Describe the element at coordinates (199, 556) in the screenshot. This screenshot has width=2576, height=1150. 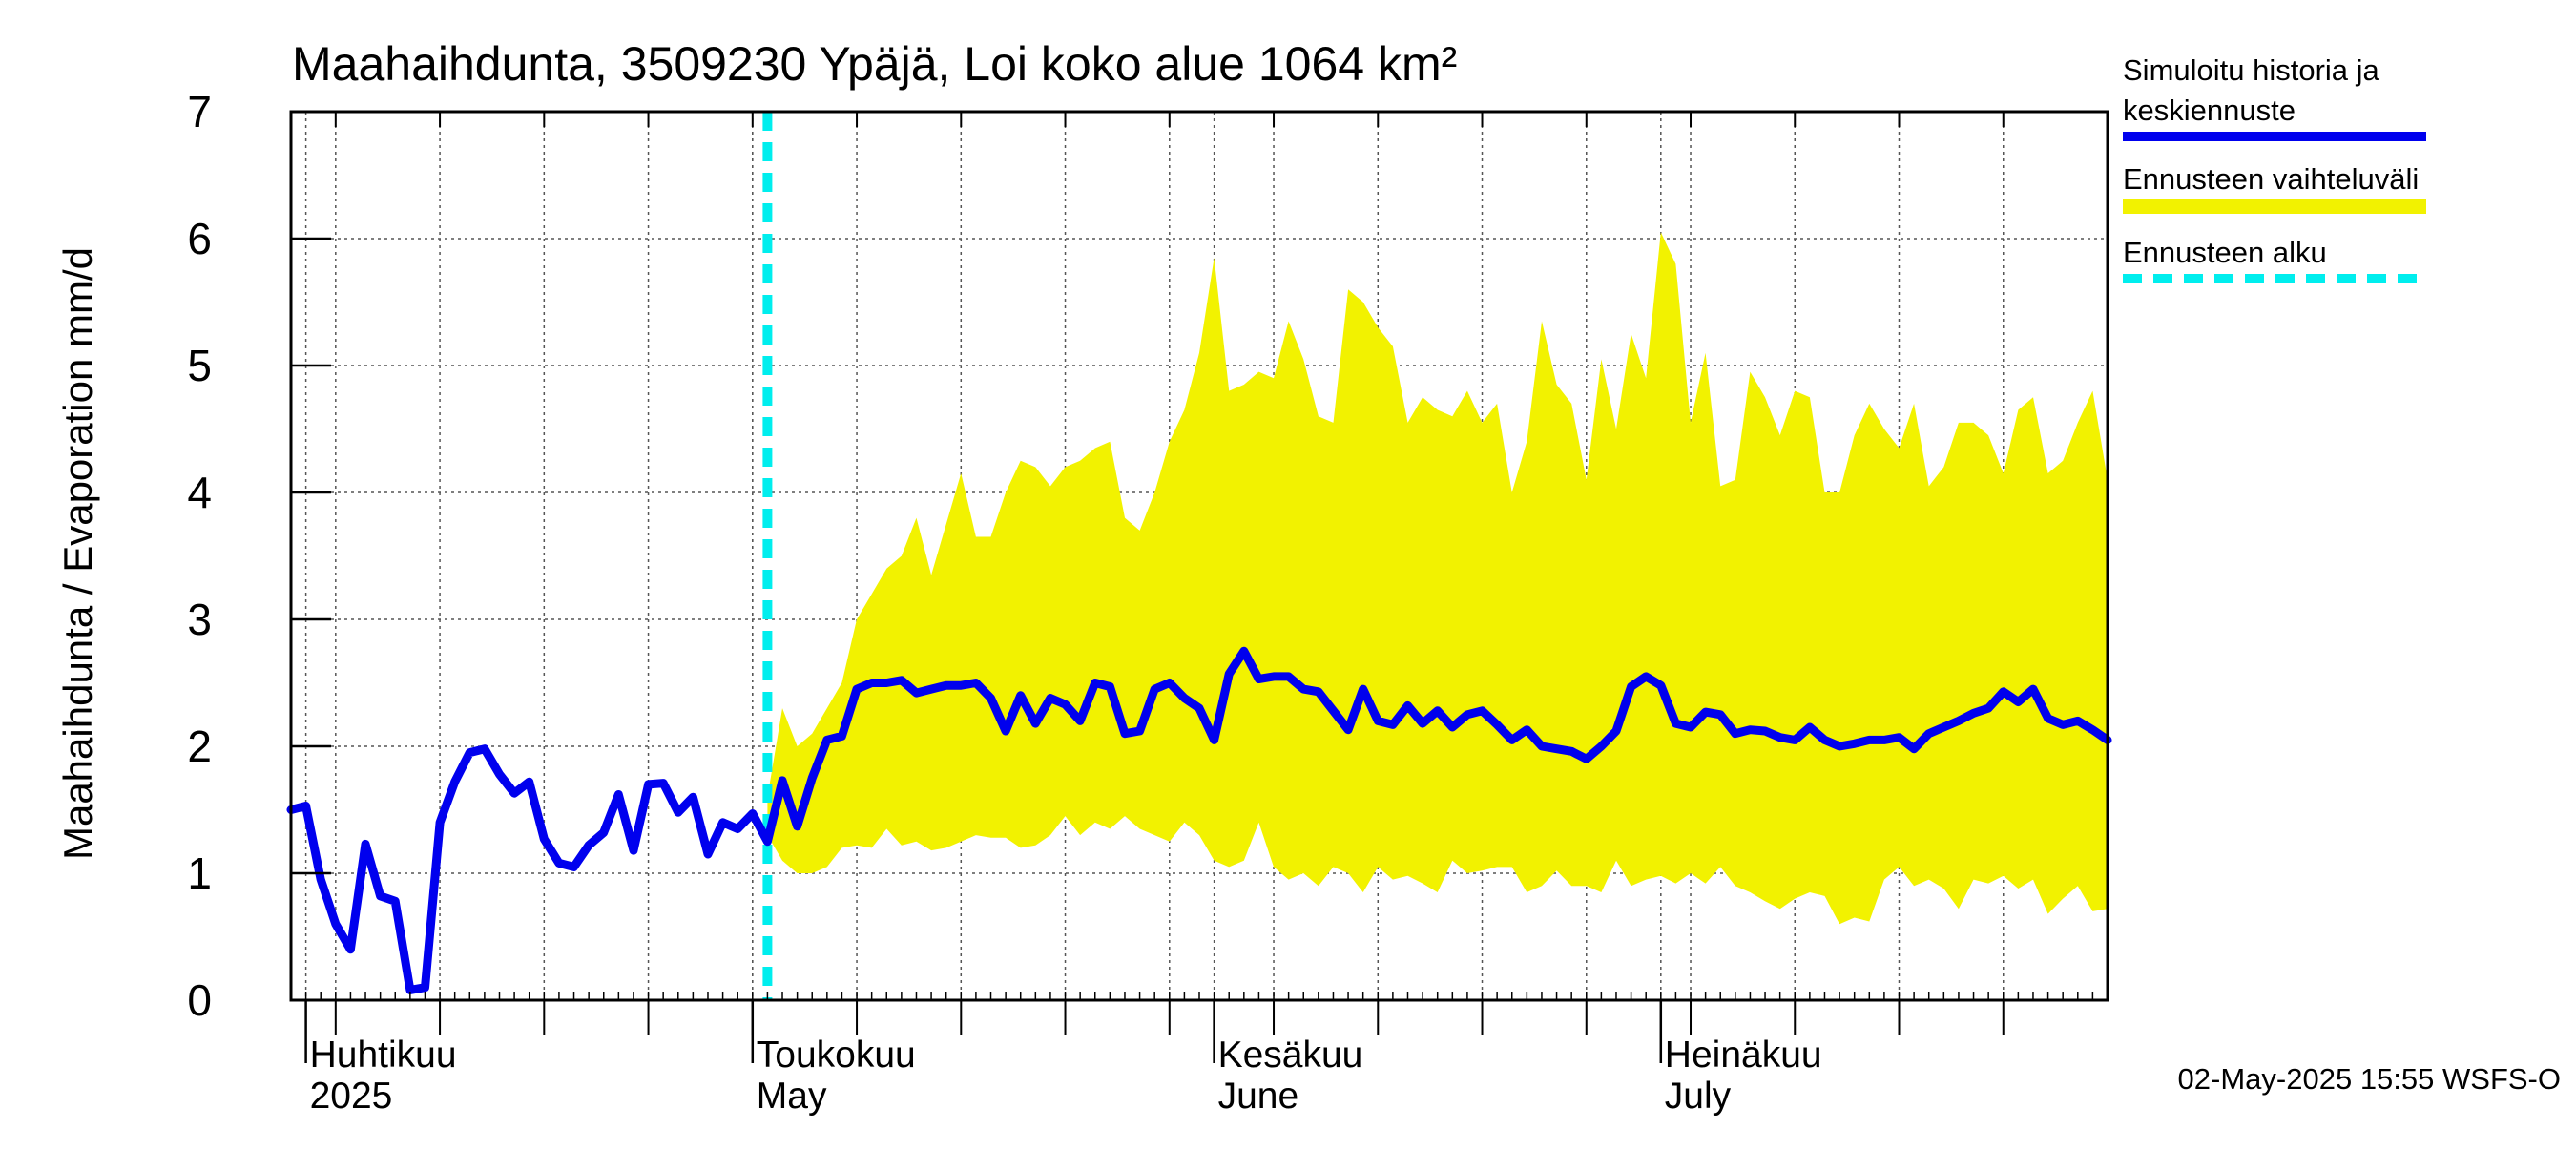
I see `y-tick-labels: 0 1 2 3 4 5 6 7` at that location.